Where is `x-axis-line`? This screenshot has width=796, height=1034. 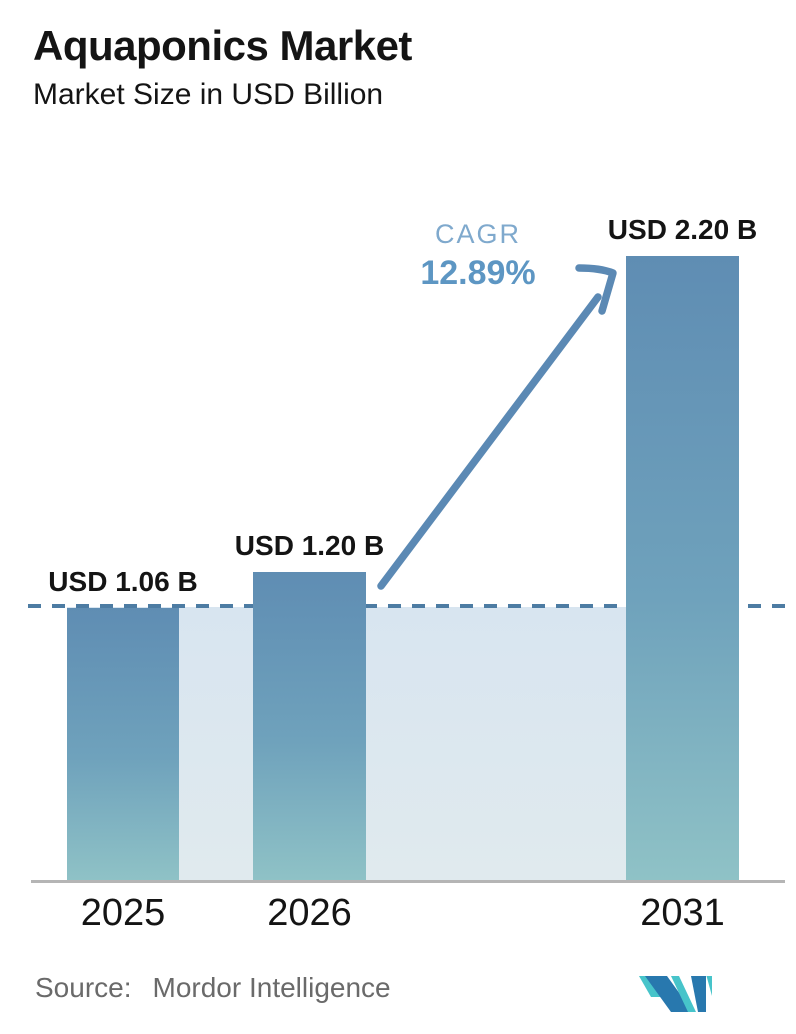 x-axis-line is located at coordinates (408, 881).